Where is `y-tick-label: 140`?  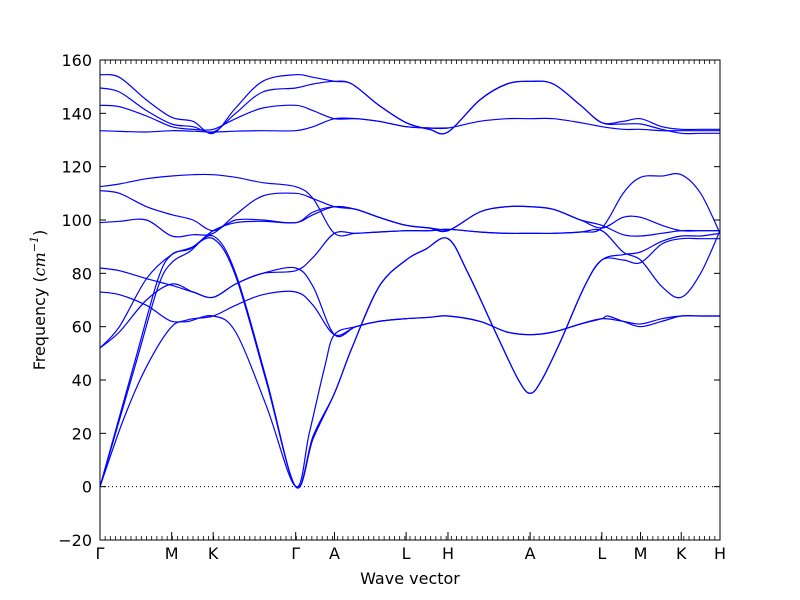 y-tick-label: 140 is located at coordinates (76, 113).